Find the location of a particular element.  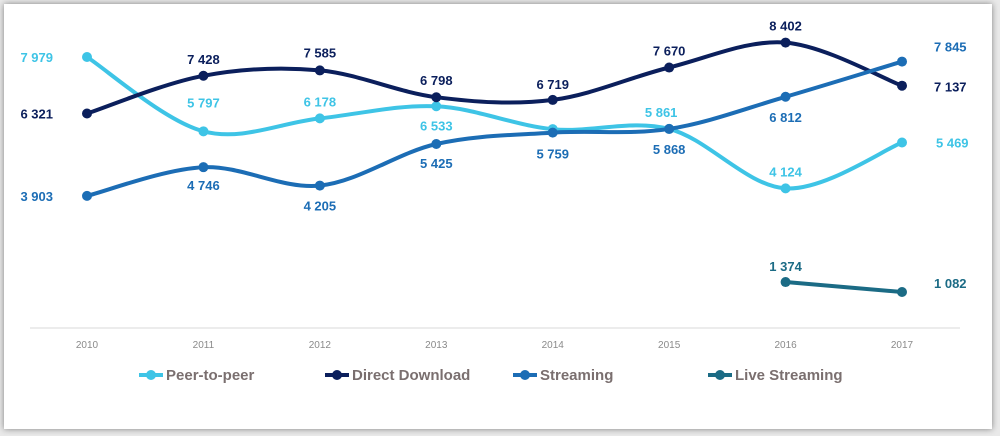

data-label-live-streaming-2017: 1 082 is located at coordinates (950, 283).